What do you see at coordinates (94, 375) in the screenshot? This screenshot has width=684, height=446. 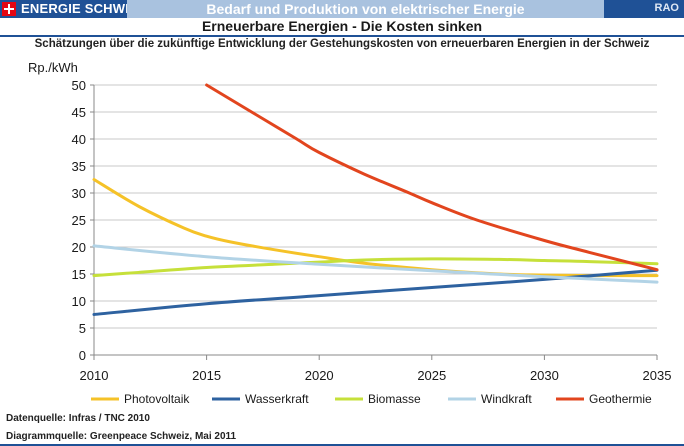 I see `x-tick-label: 2010` at bounding box center [94, 375].